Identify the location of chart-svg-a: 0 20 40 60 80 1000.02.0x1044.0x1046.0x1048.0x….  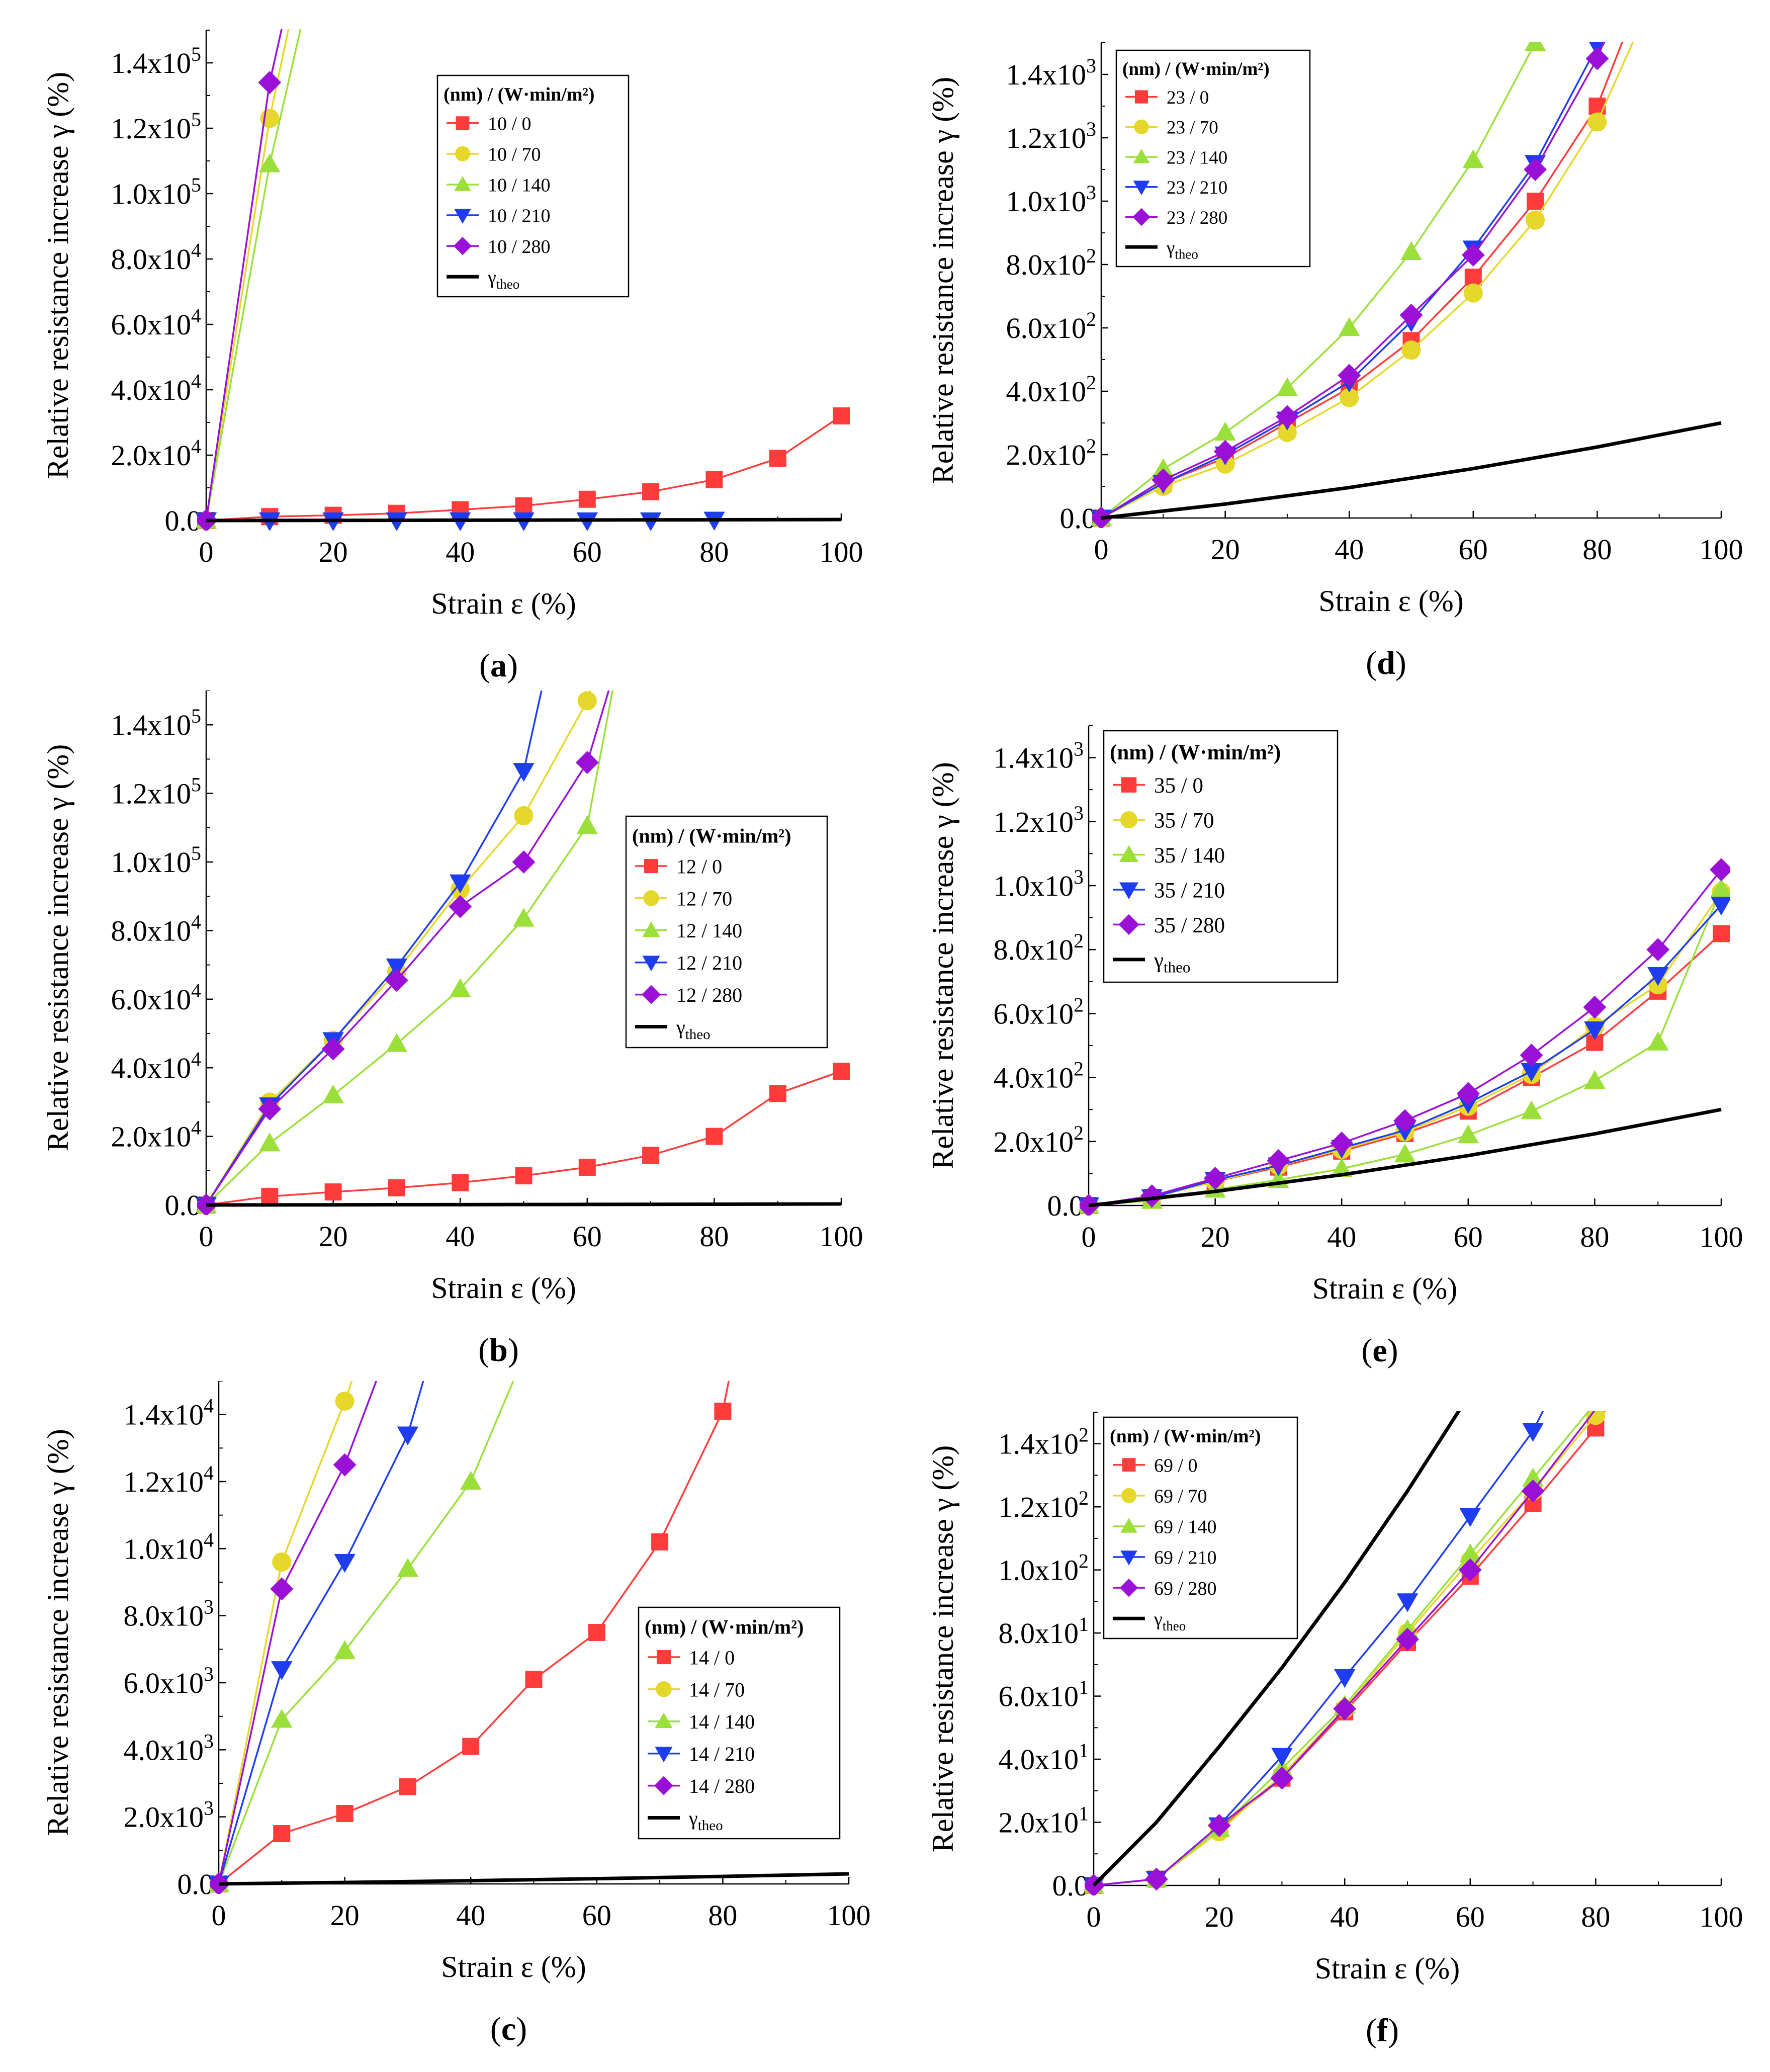
(452, 357).